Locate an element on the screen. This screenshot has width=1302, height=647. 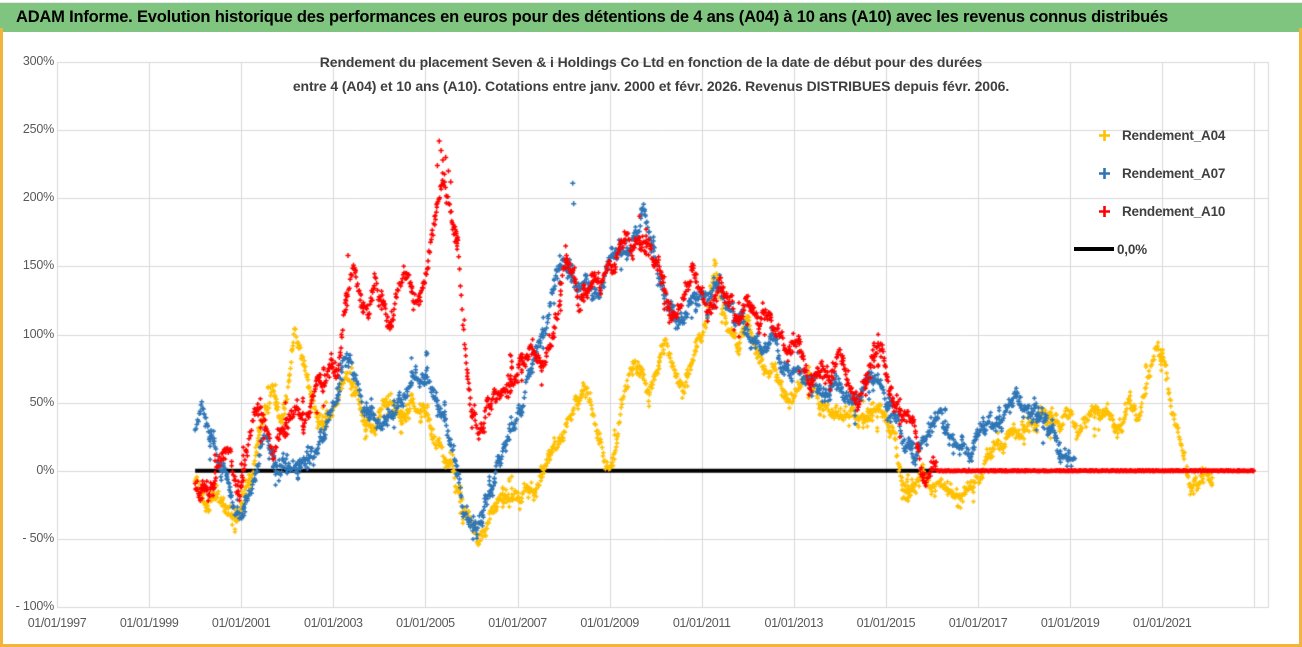
y-tick-label: 50% is located at coordinates (42, 401).